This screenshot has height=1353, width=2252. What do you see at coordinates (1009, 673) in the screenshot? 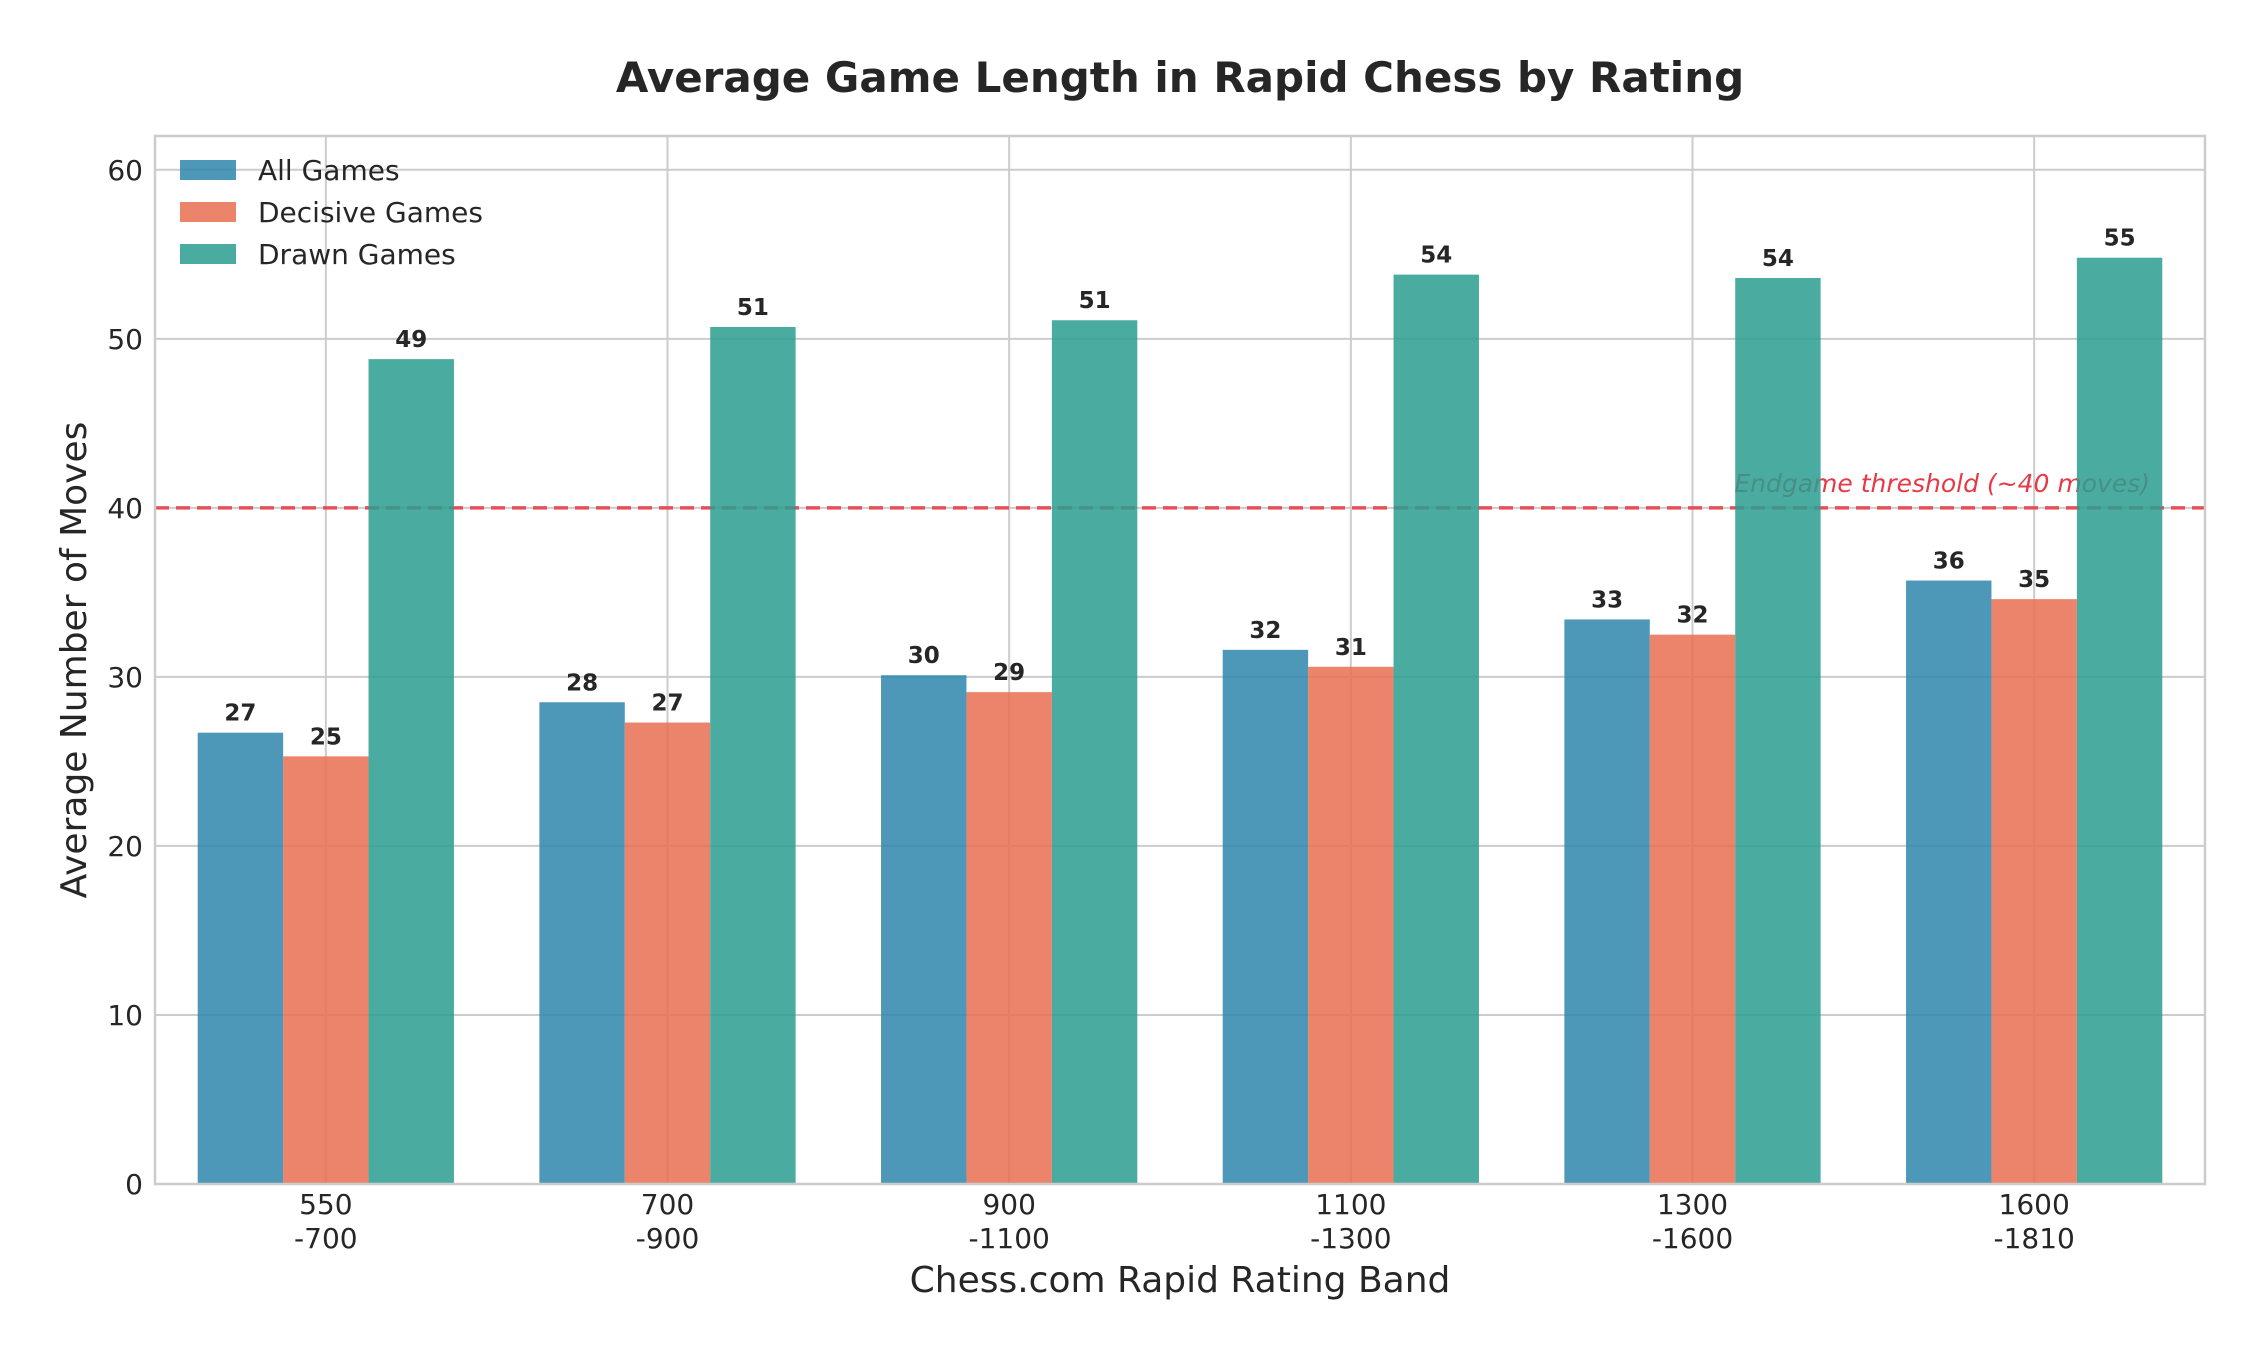
I see `bar-value-label: 29` at bounding box center [1009, 673].